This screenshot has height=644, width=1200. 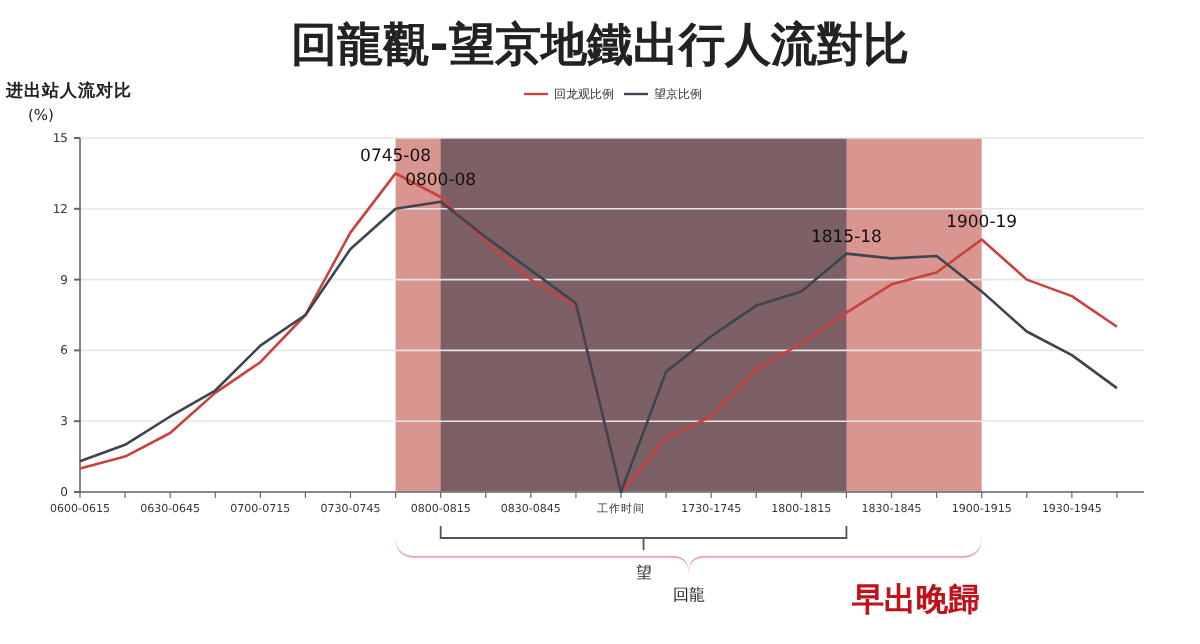 What do you see at coordinates (441, 181) in the screenshot?
I see `annotation: 0800-08` at bounding box center [441, 181].